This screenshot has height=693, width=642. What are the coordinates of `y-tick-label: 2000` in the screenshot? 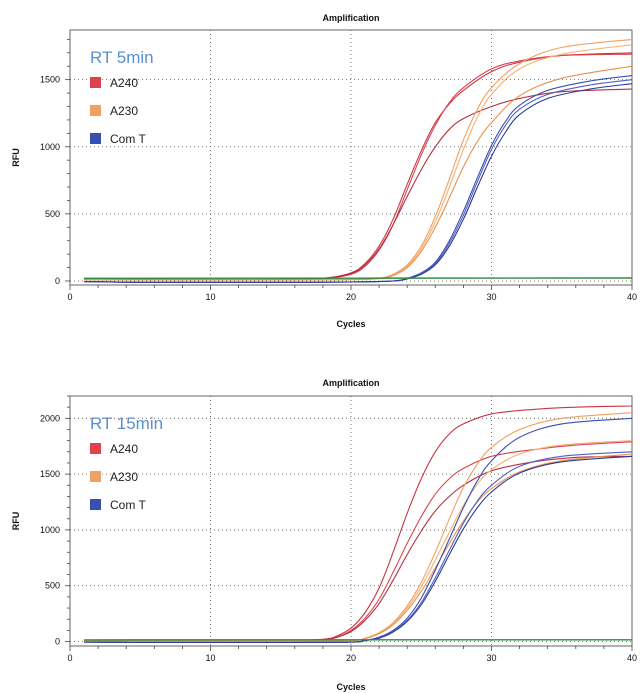 It's located at (50, 418).